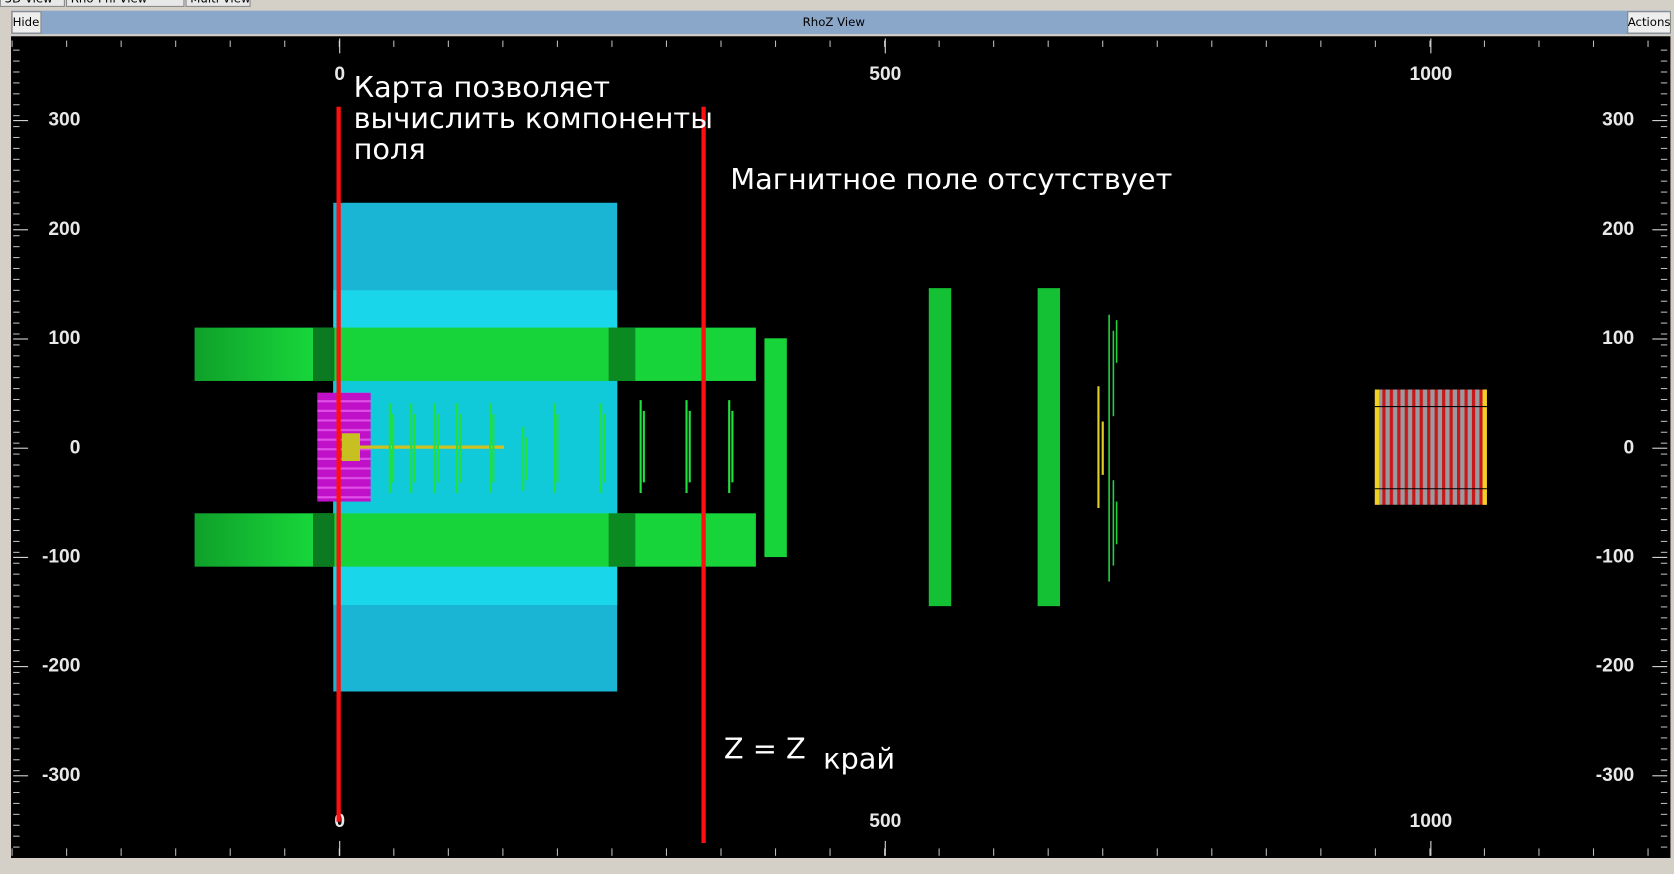  What do you see at coordinates (834, 22) in the screenshot?
I see `view-title: RhoZ View` at bounding box center [834, 22].